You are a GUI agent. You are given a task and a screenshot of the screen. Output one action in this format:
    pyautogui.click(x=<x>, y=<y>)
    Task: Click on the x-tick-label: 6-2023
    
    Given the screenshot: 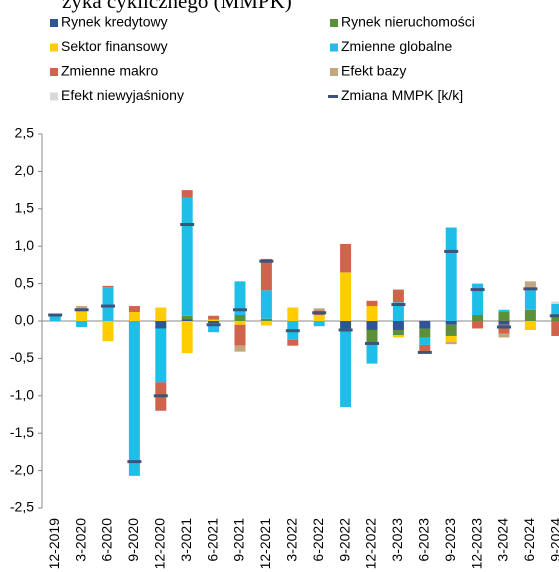 What is the action you would take?
    pyautogui.click(x=424, y=540)
    